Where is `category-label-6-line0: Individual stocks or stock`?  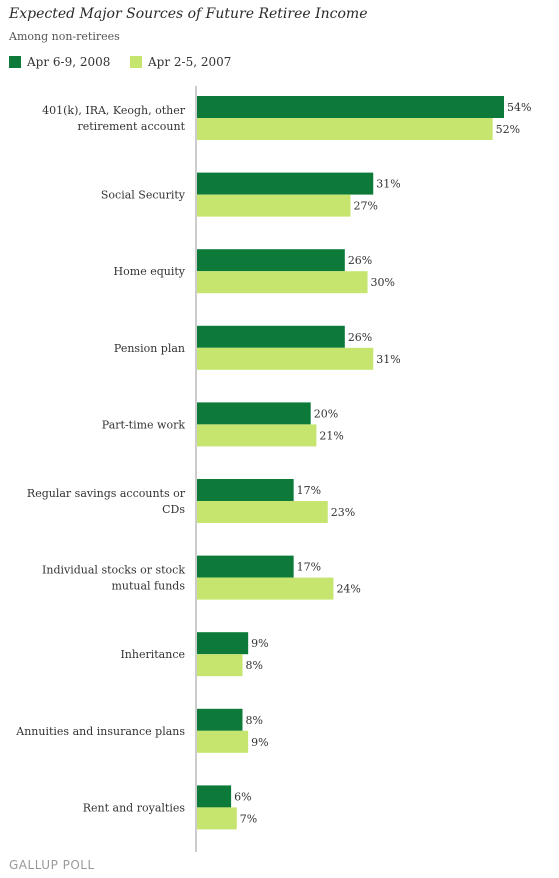
category-label-6-line0: Individual stocks or stock is located at coordinates (113, 570).